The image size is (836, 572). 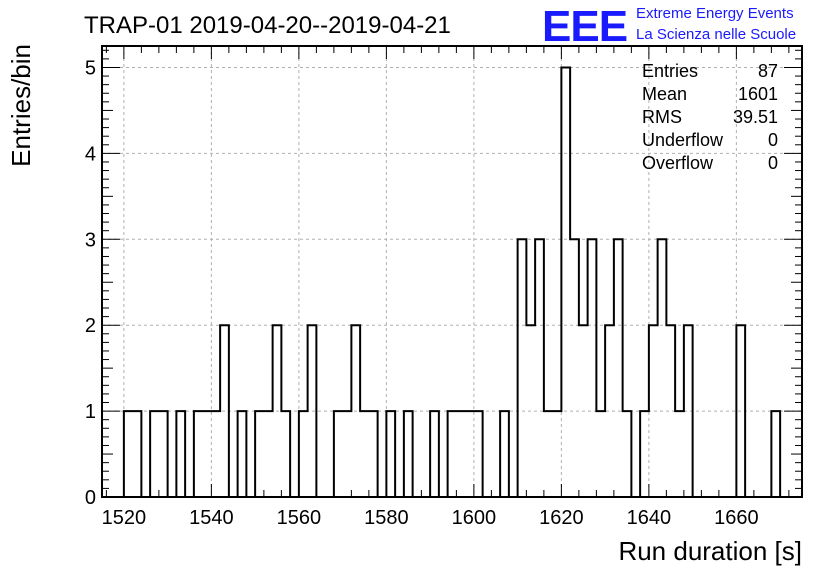 What do you see at coordinates (736, 518) in the screenshot?
I see `x-tick-label: 1660` at bounding box center [736, 518].